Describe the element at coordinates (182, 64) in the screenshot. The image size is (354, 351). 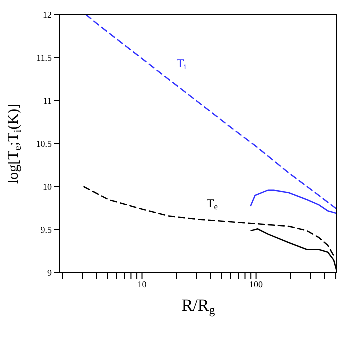
I see `series-label: T$_{i}$` at that location.